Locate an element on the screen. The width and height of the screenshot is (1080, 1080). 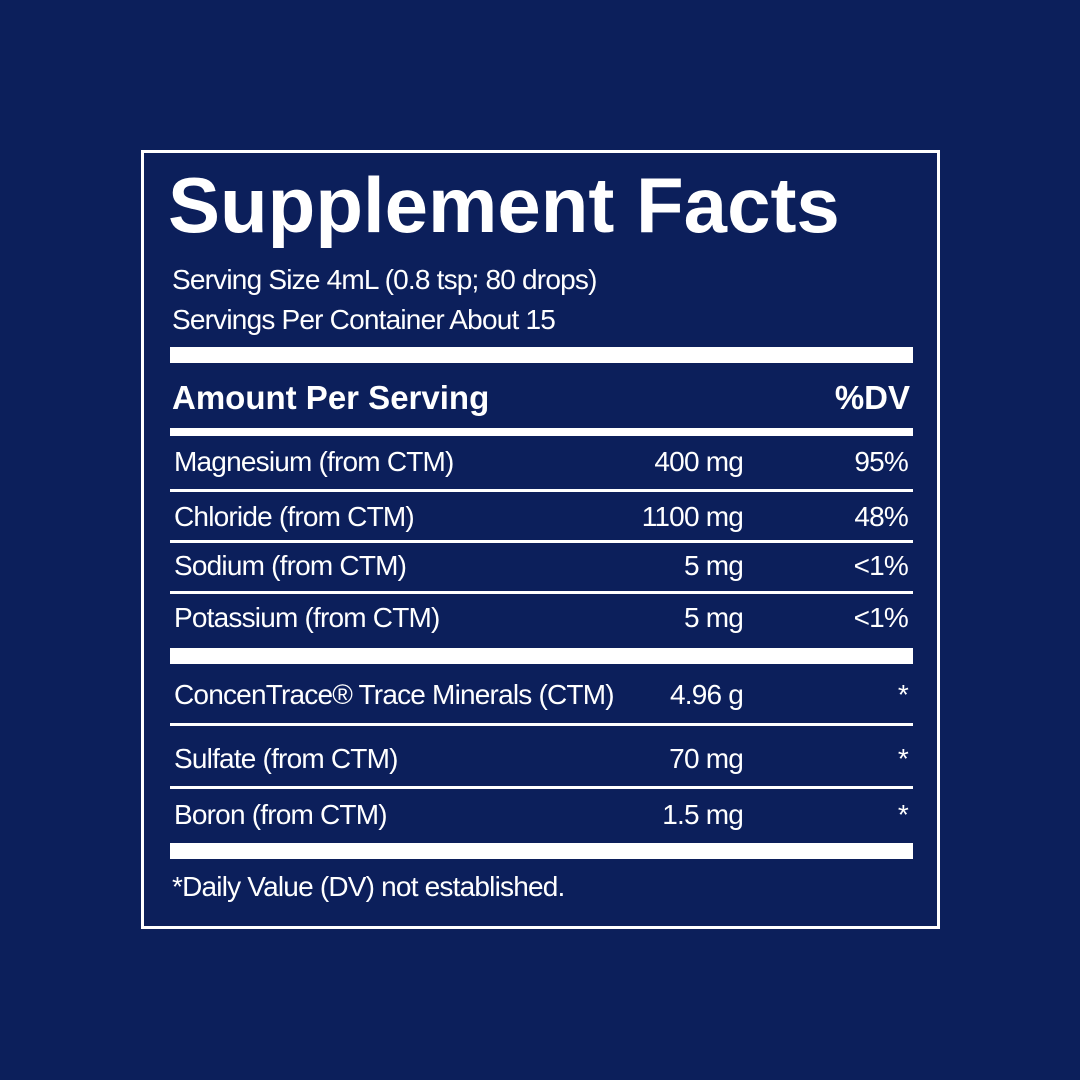
title: Supplement Facts is located at coordinates (504, 205).